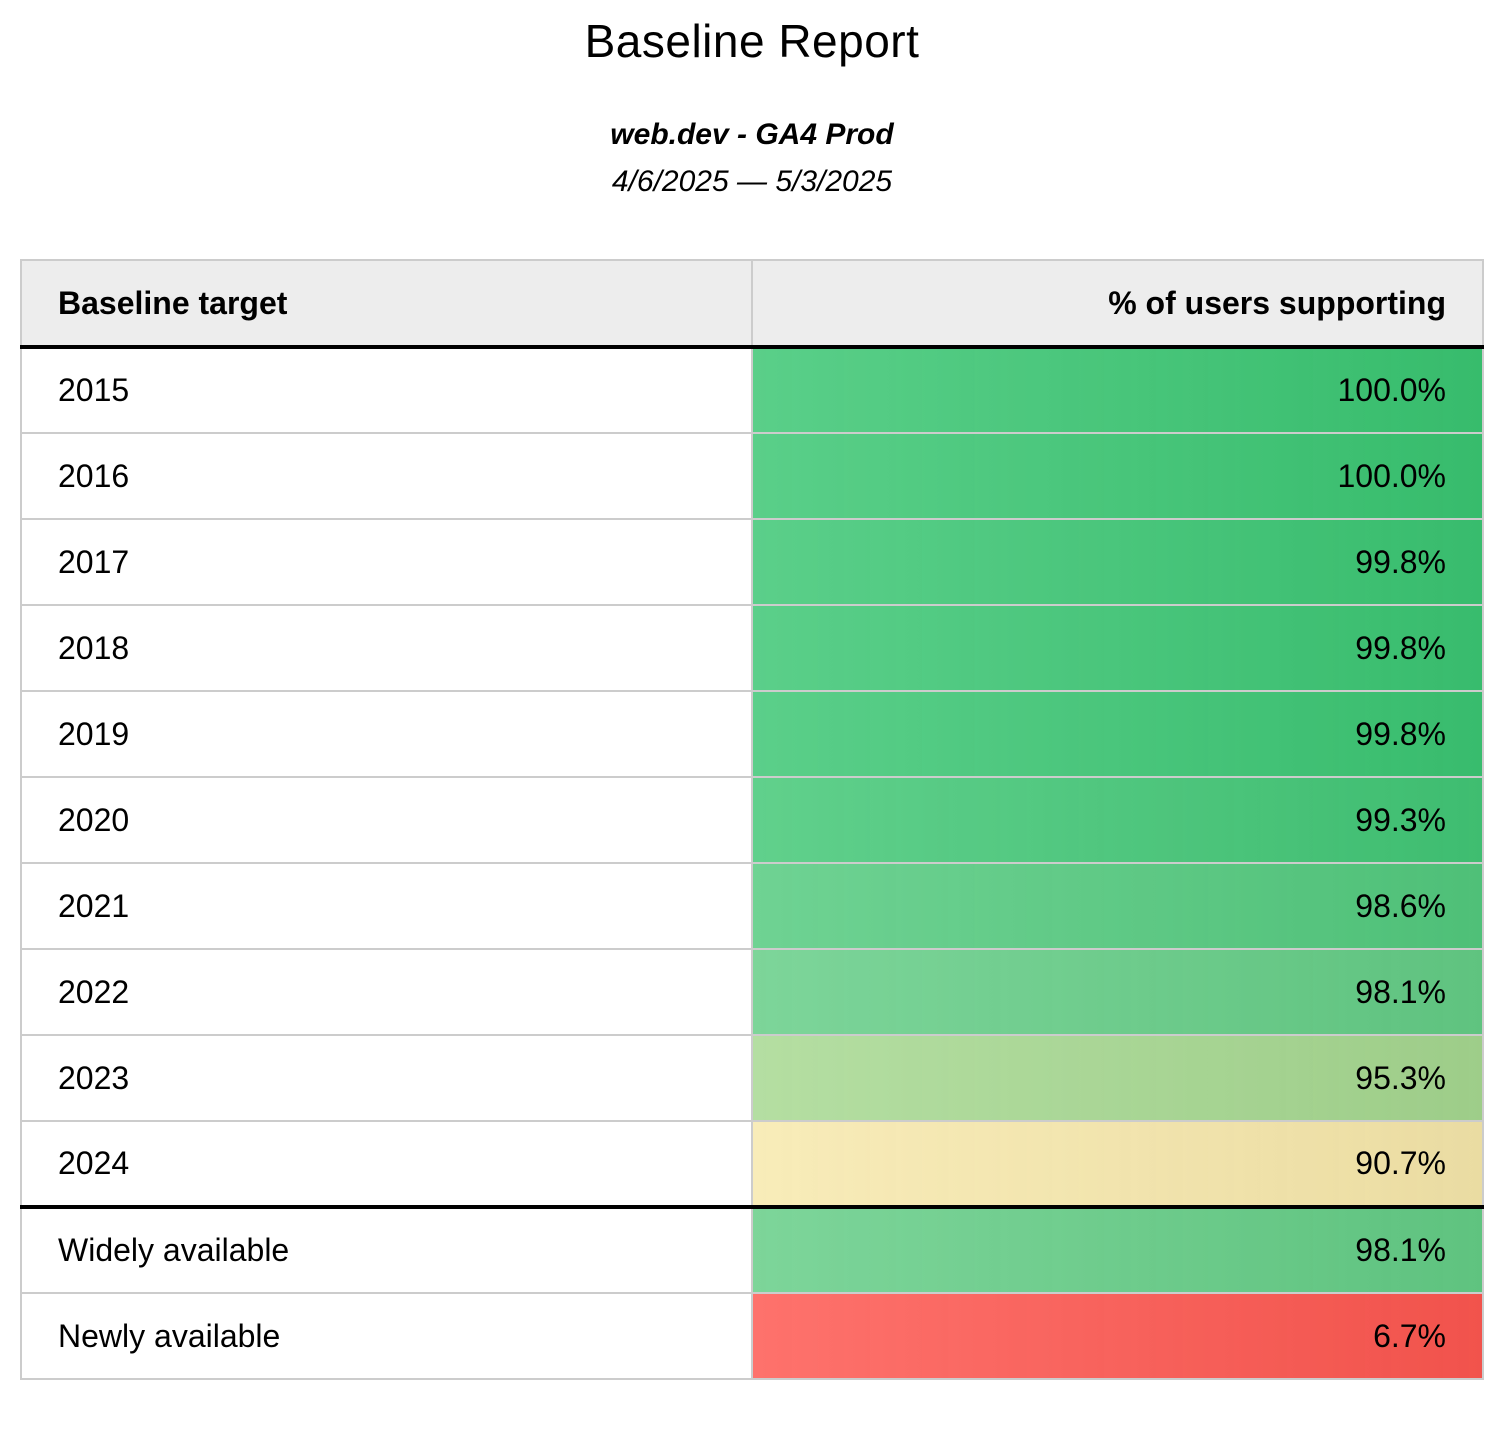  What do you see at coordinates (386, 1078) in the screenshot?
I see `baseline-target-cell: 2023` at bounding box center [386, 1078].